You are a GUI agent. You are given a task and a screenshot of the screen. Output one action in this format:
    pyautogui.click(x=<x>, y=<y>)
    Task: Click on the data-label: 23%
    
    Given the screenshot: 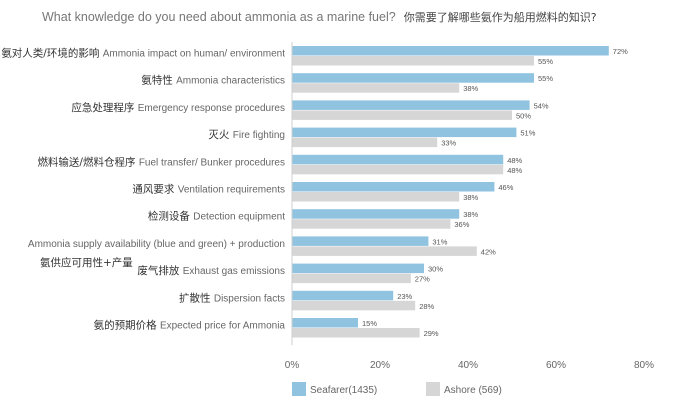 What is the action you would take?
    pyautogui.click(x=404, y=296)
    